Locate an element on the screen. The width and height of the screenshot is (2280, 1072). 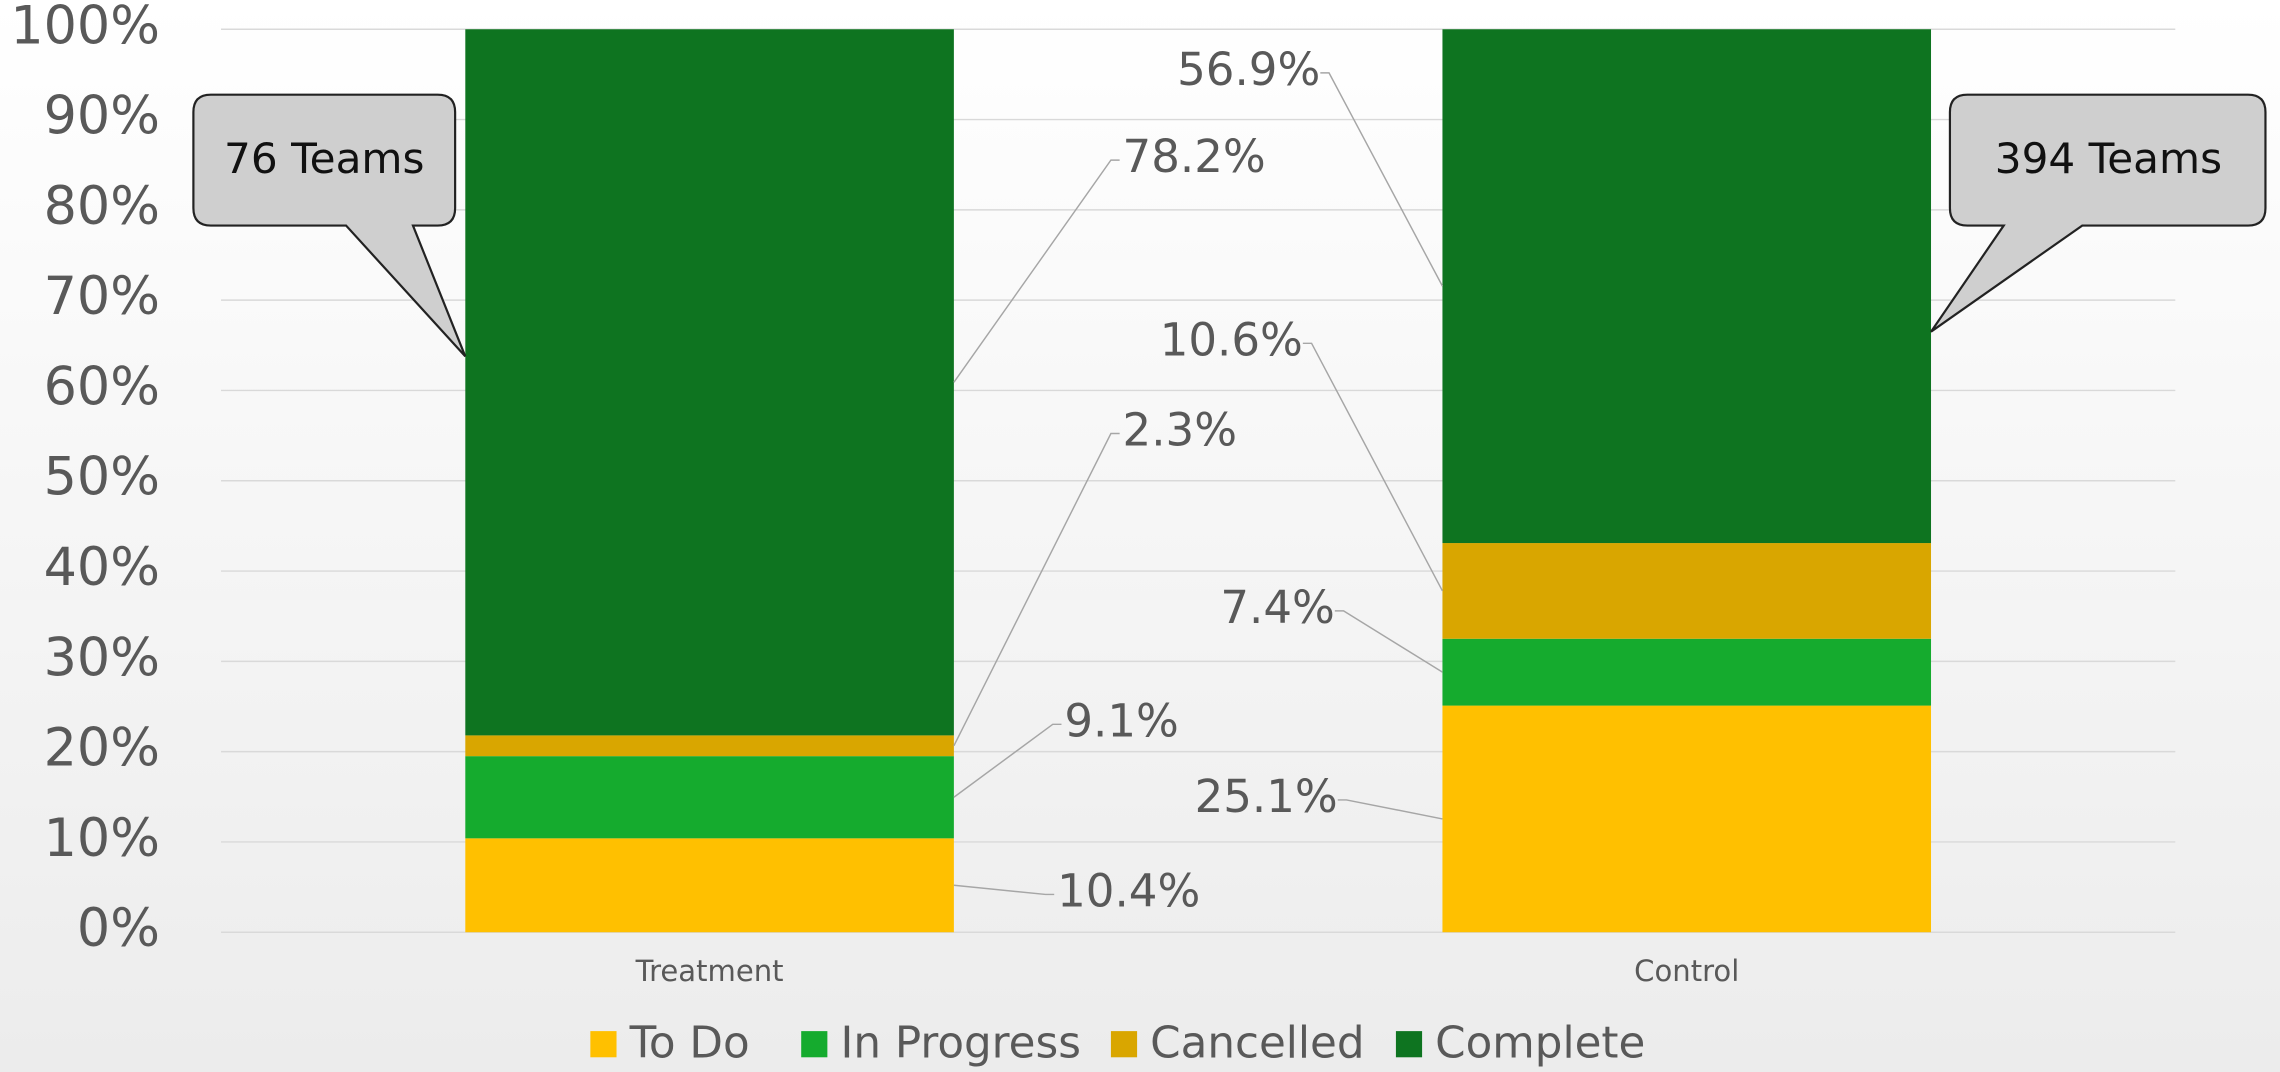
y-tick-label: 30% is located at coordinates (102, 657).